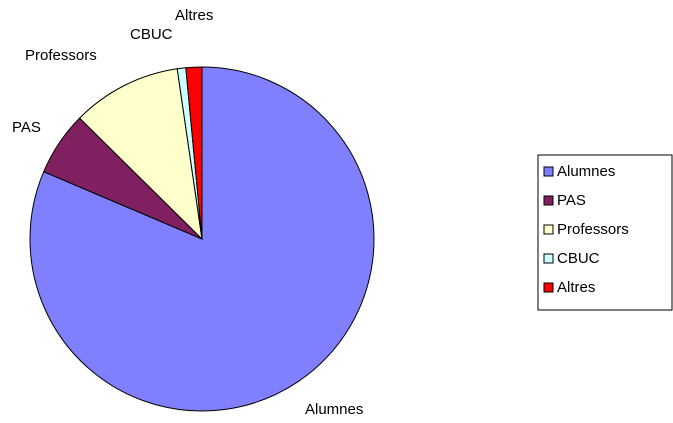 The width and height of the screenshot is (673, 423). What do you see at coordinates (593, 229) in the screenshot?
I see `legend-label: Professors` at bounding box center [593, 229].